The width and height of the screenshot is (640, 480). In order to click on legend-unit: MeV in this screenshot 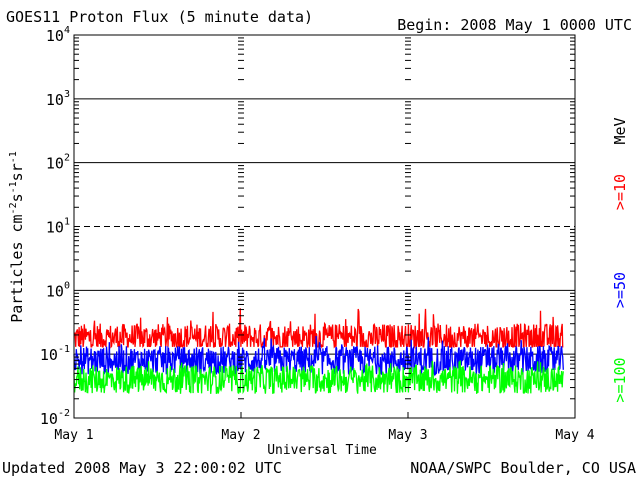, I will do `click(620, 130)`.